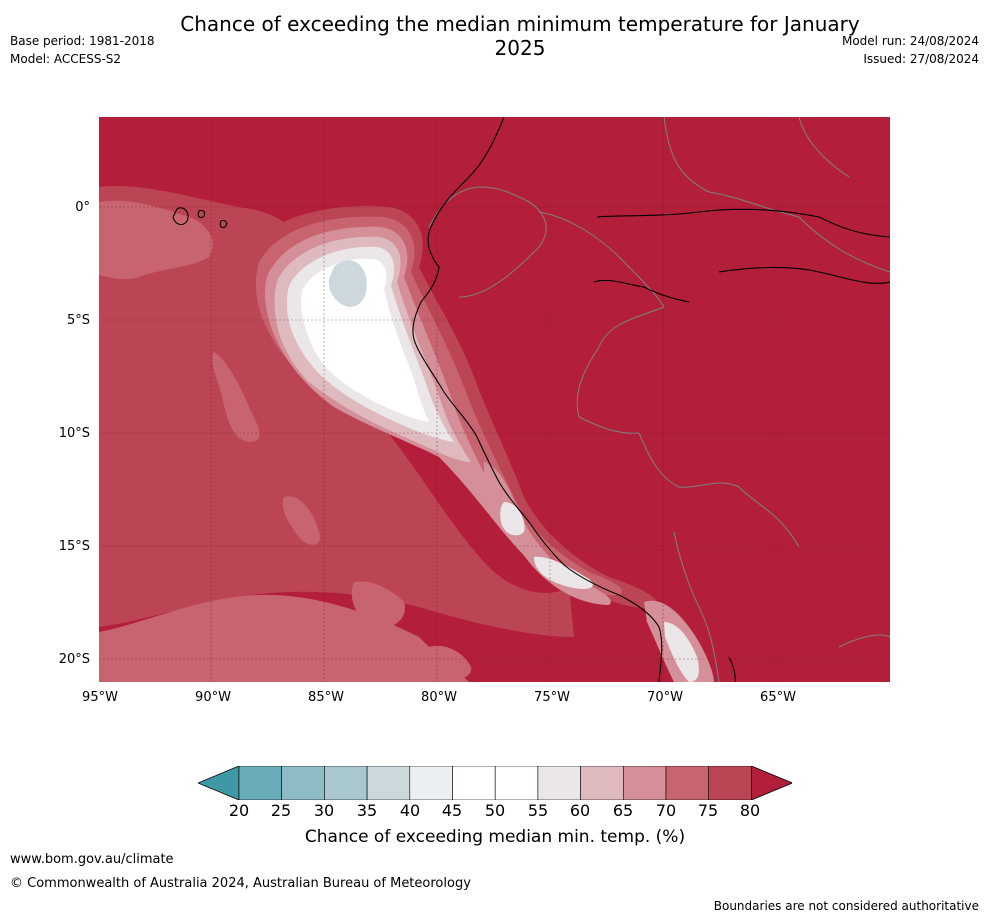 This screenshot has width=988, height=919. I want to click on model-name: Model: ACCESS-S2, so click(66, 59).